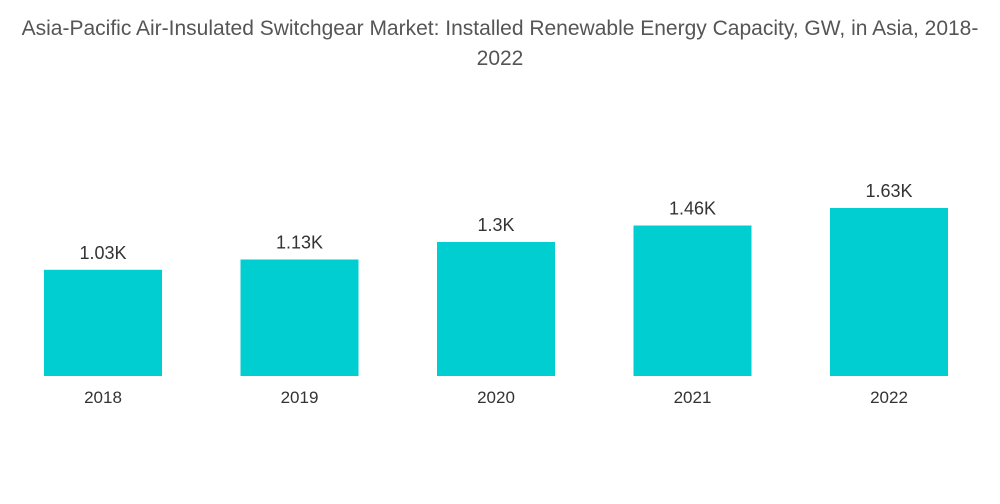  I want to click on data-label-2022: 1.63K, so click(888, 191).